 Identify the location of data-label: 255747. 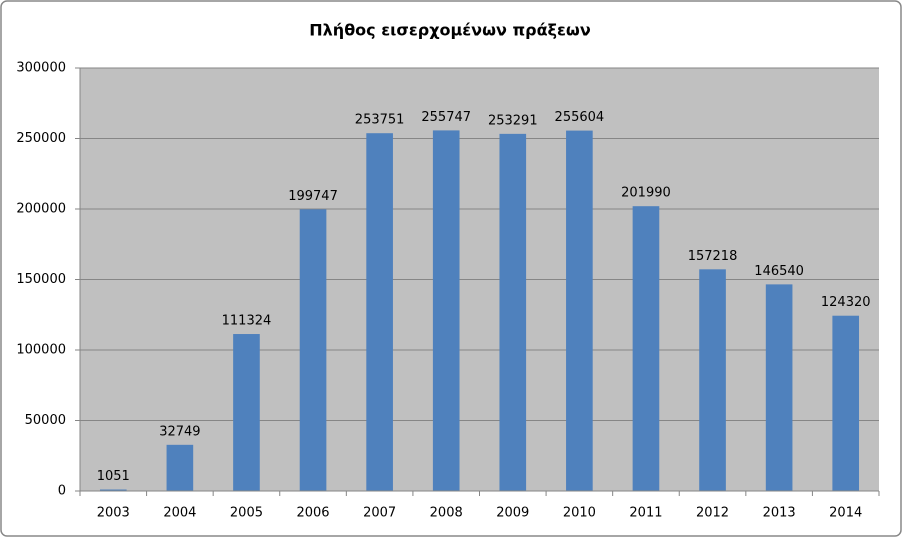
(446, 117).